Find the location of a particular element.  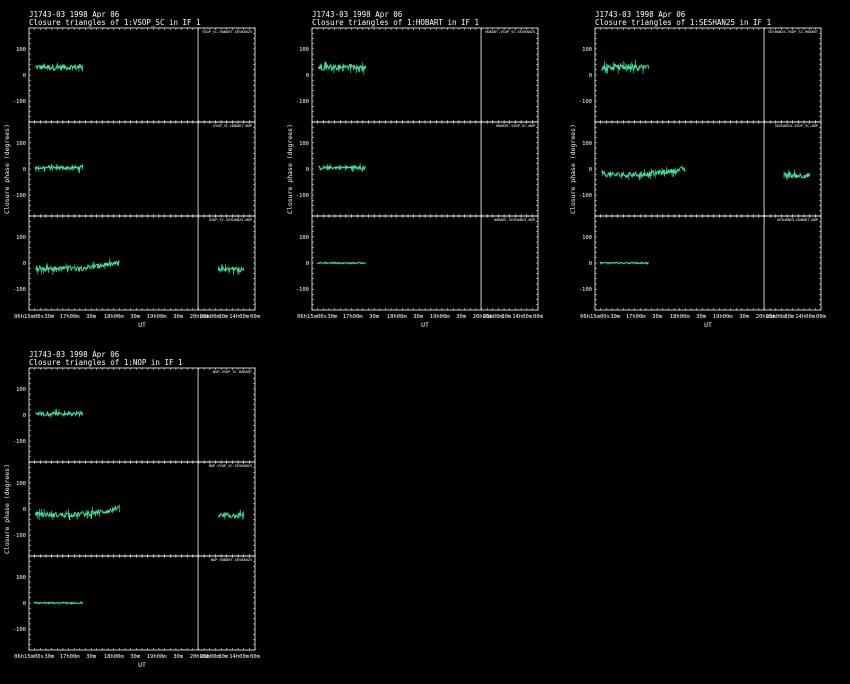

panel-2: 100 0 -100 SESHAN25-VSOP_SC-NOP is located at coordinates (700, 169).